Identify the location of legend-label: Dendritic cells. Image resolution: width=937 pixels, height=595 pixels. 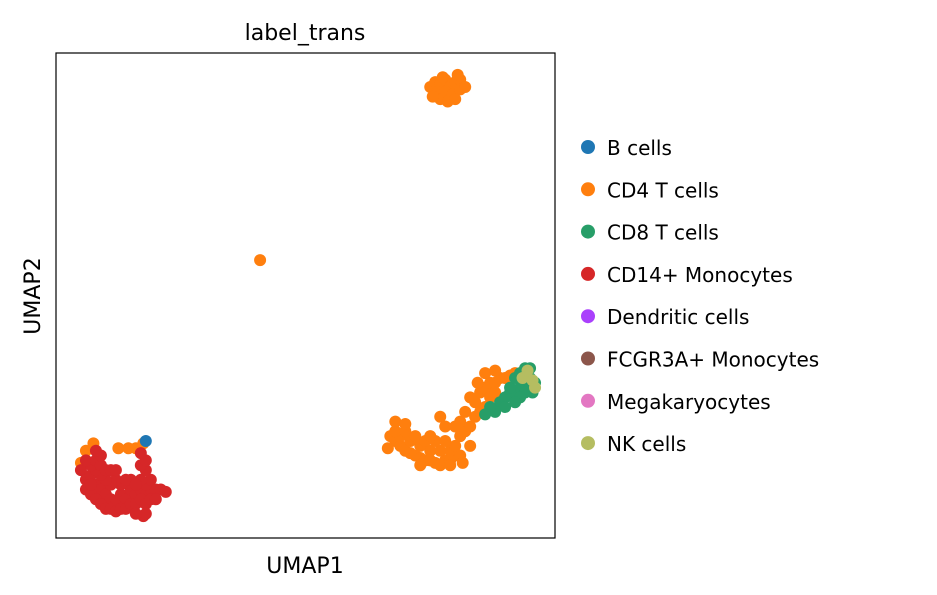
(678, 317).